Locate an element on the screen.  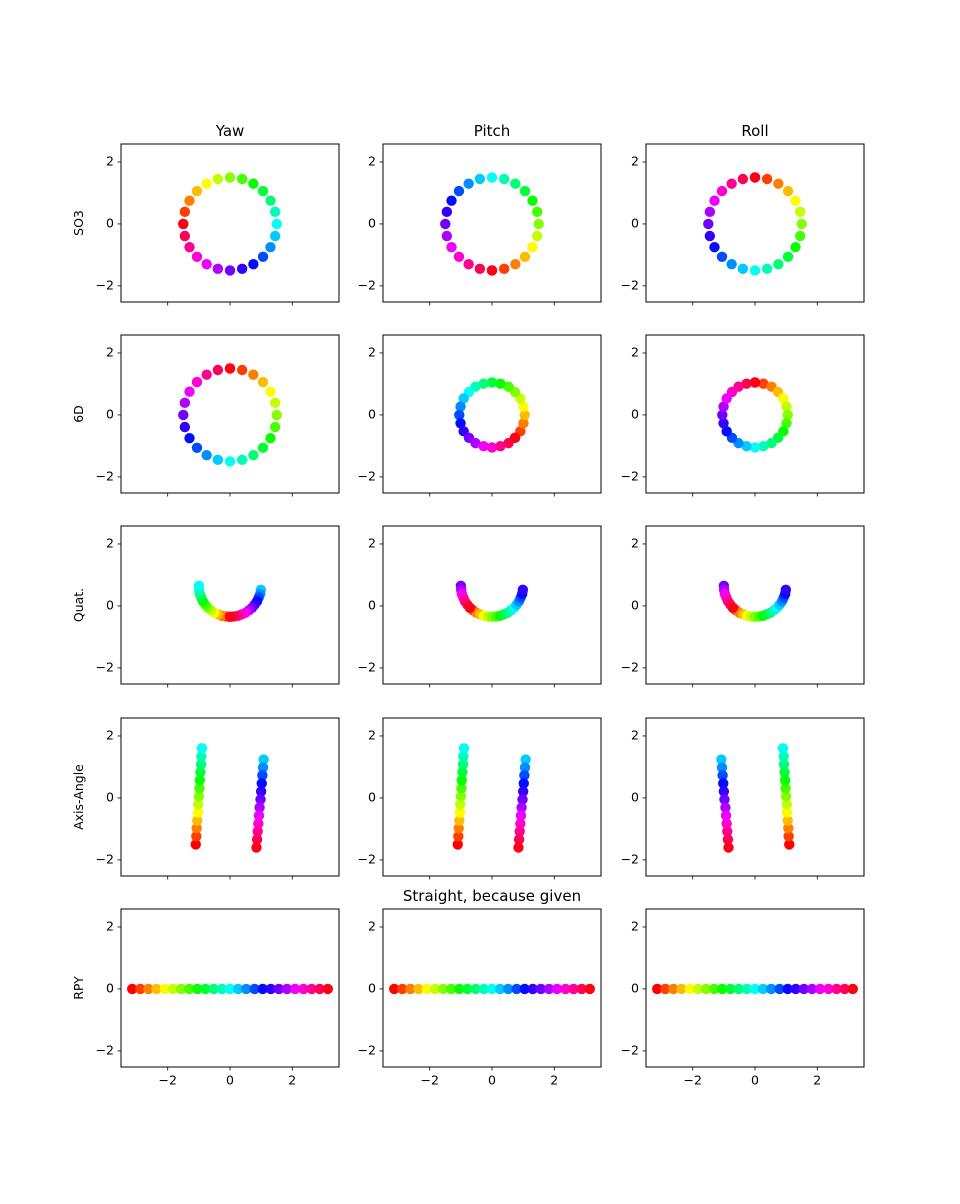
x-tick-label: 0 is located at coordinates (492, 1080).